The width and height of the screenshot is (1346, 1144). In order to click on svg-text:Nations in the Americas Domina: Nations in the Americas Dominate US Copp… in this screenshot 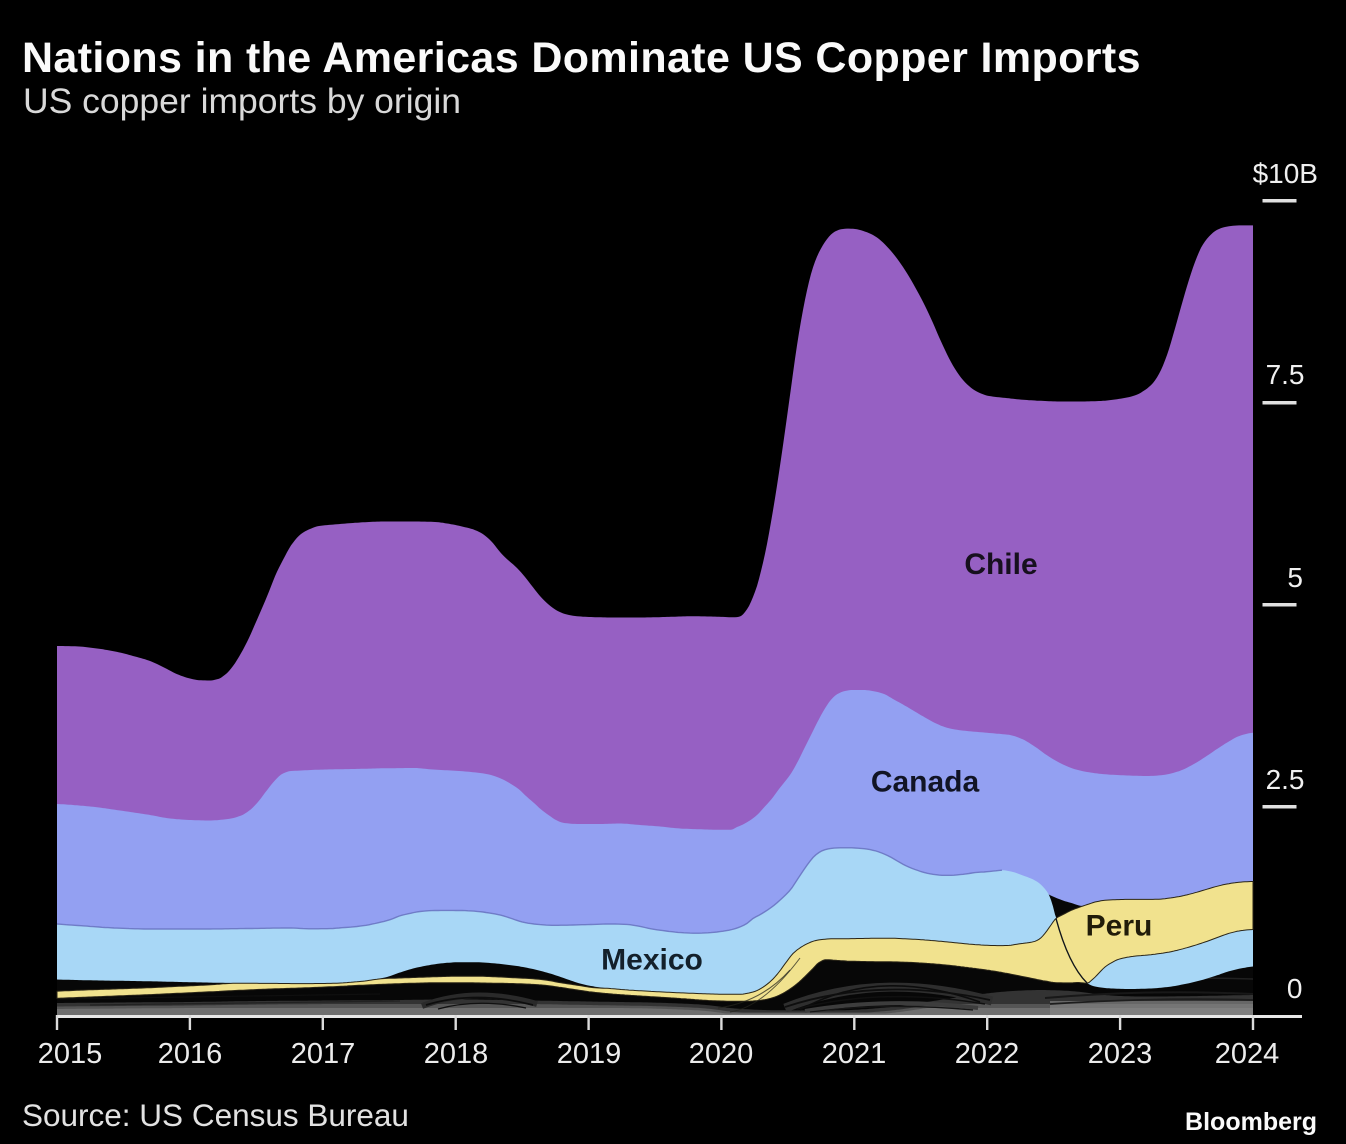, I will do `click(581, 58)`.